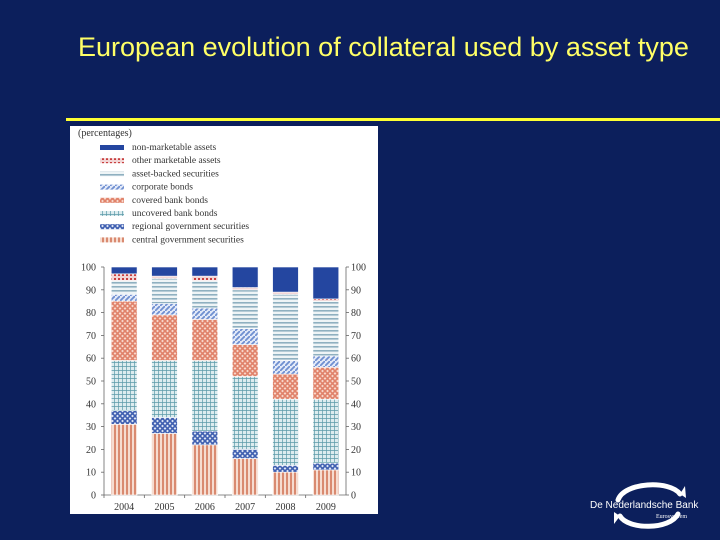 This screenshot has height=540, width=720. I want to click on y-tick-label-right: 50, so click(356, 382).